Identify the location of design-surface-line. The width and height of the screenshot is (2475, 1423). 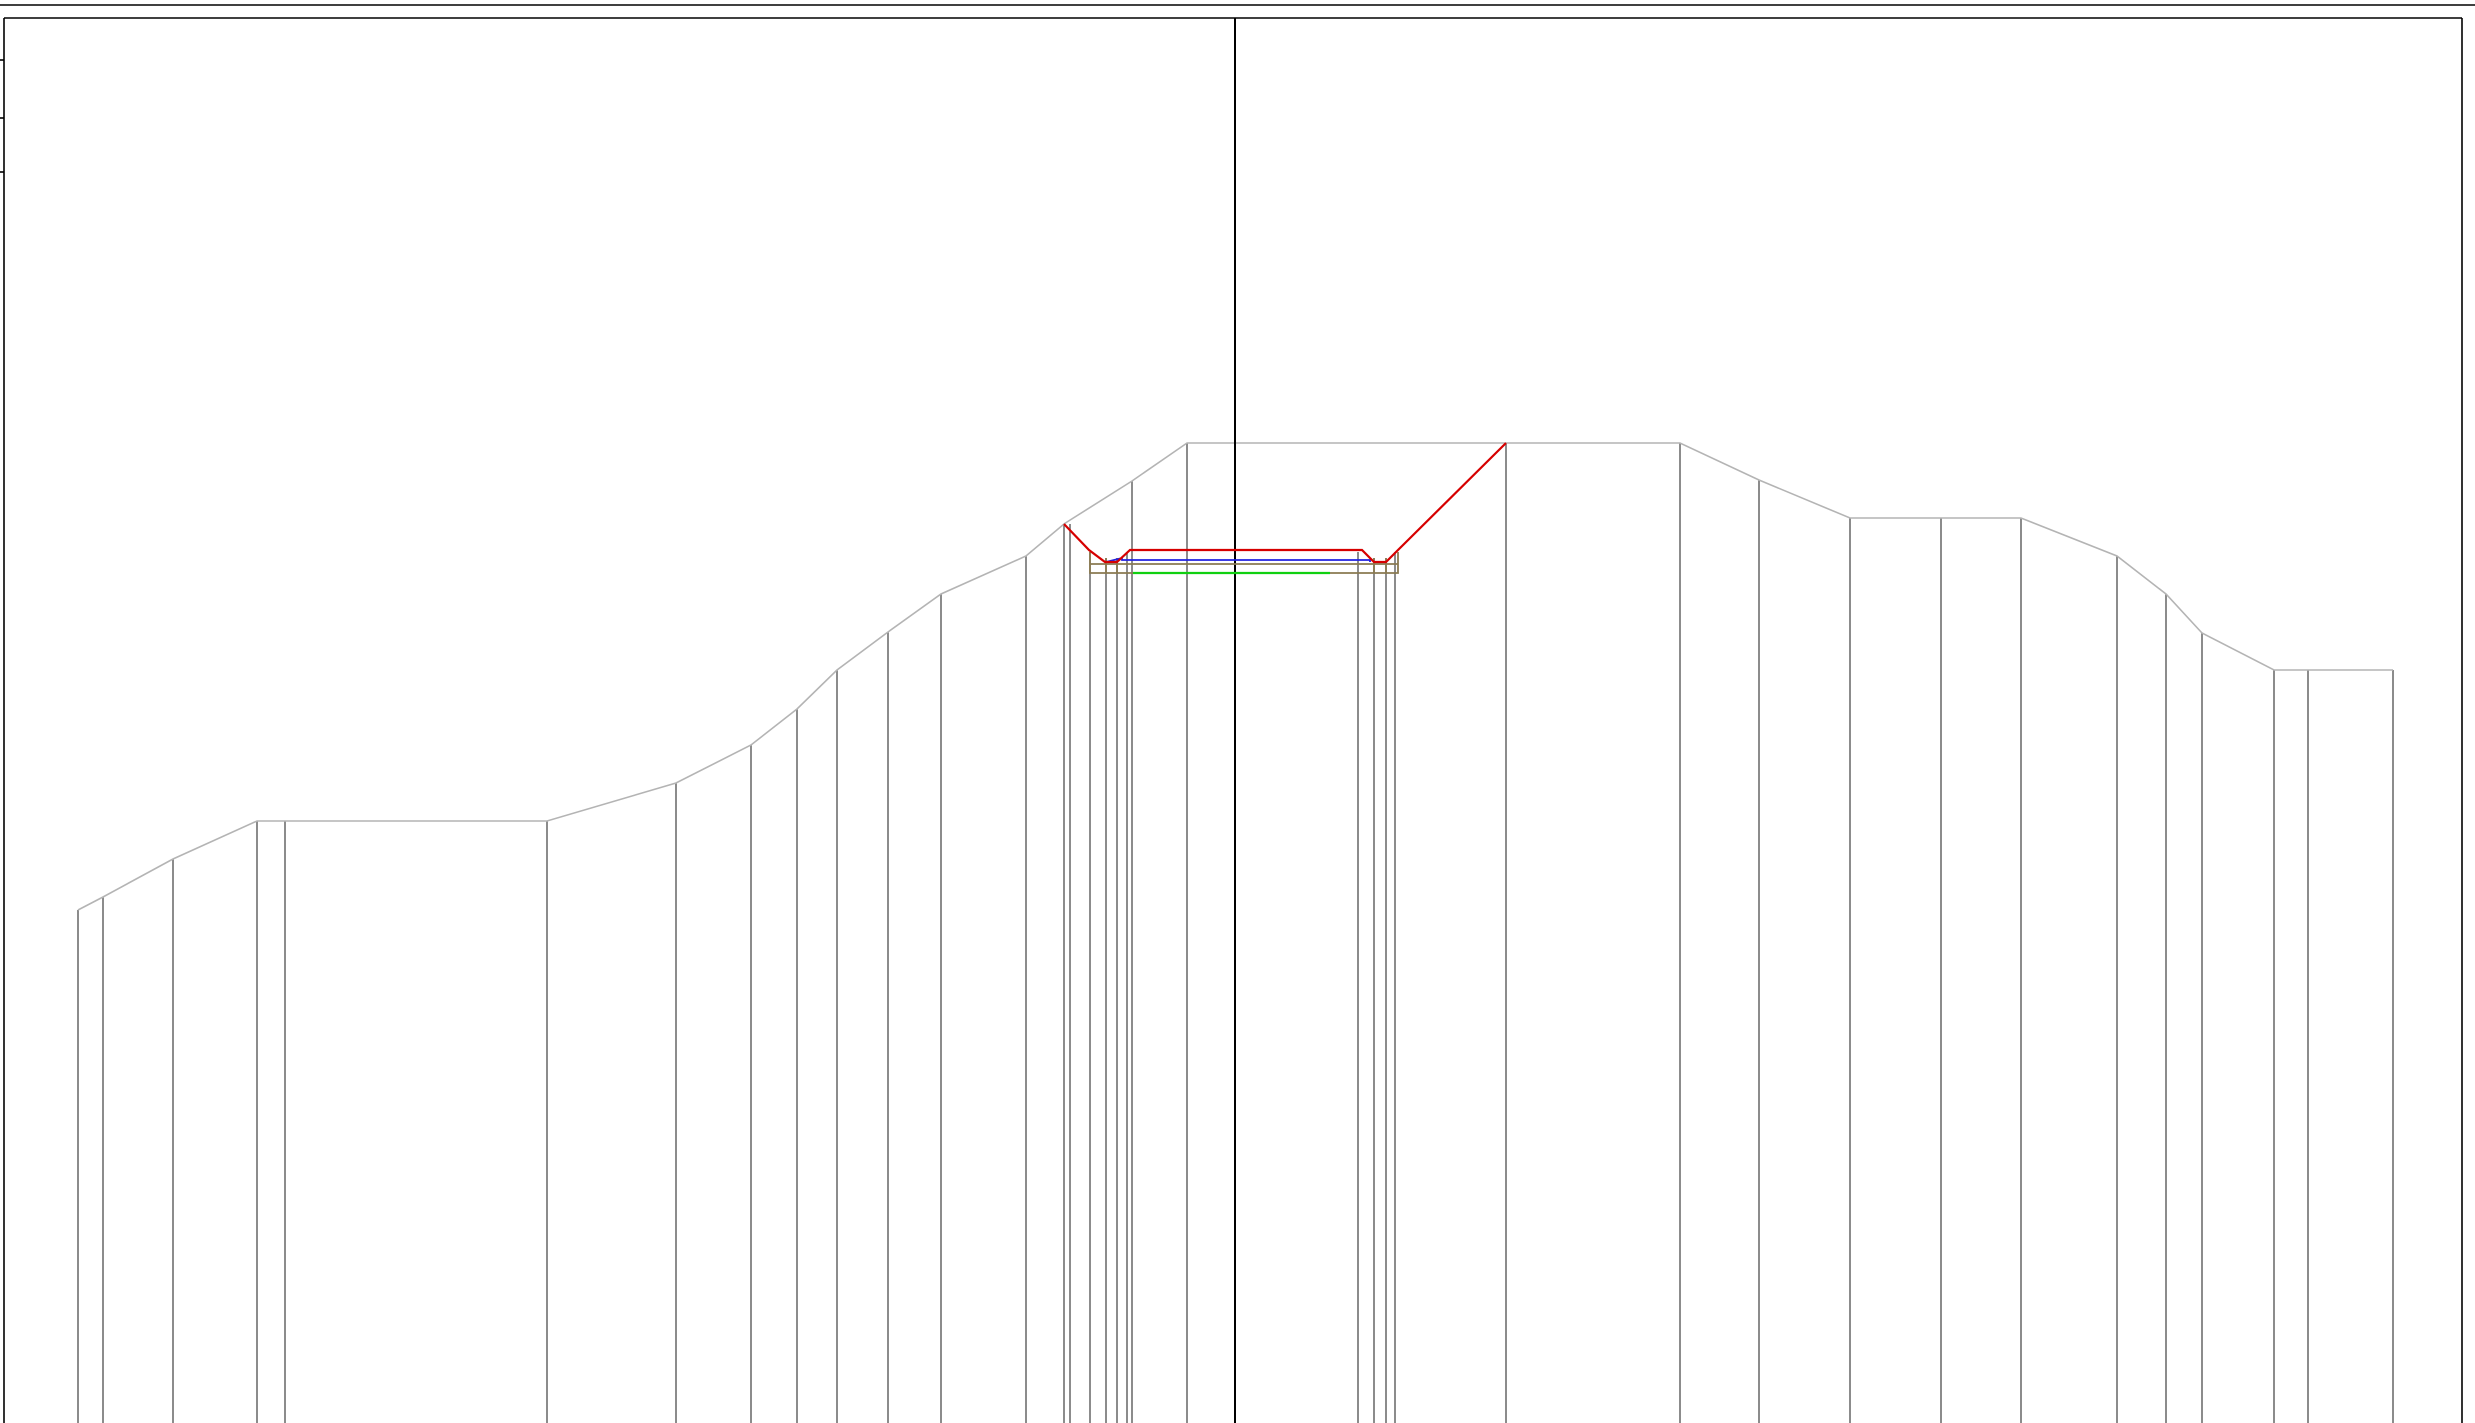
(1238, 559).